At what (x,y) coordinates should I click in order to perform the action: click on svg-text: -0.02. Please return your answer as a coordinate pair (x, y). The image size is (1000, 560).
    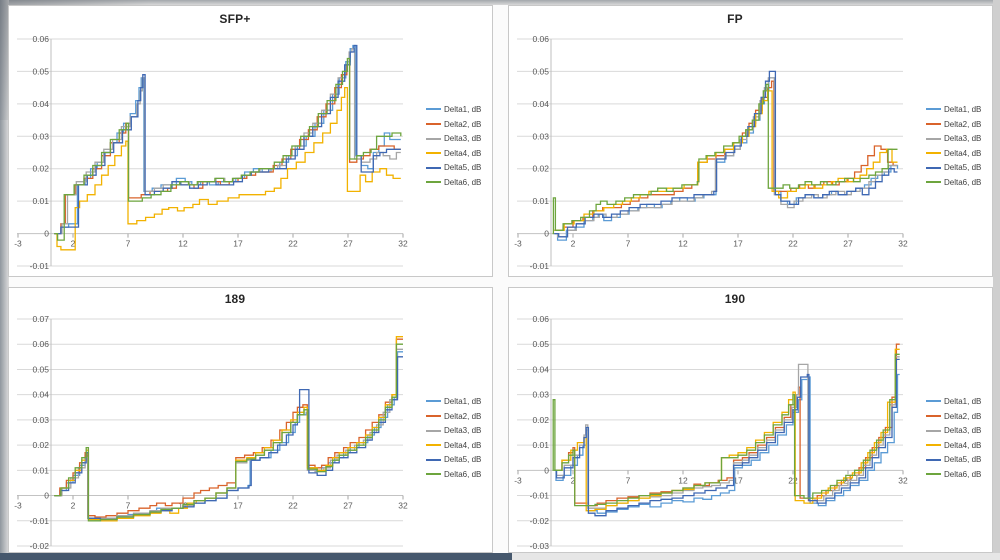
    Looking at the image, I should click on (40, 546).